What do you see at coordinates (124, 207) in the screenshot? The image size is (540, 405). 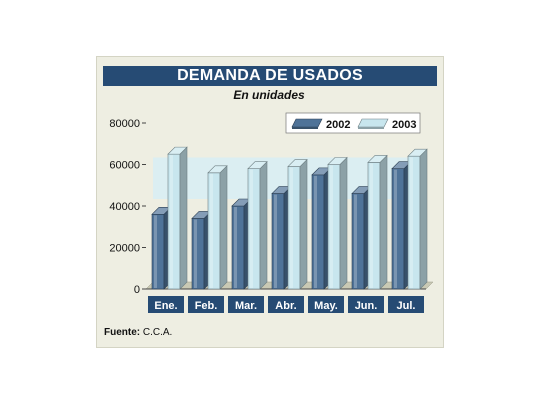 I see `y-tick-label: 40000` at bounding box center [124, 207].